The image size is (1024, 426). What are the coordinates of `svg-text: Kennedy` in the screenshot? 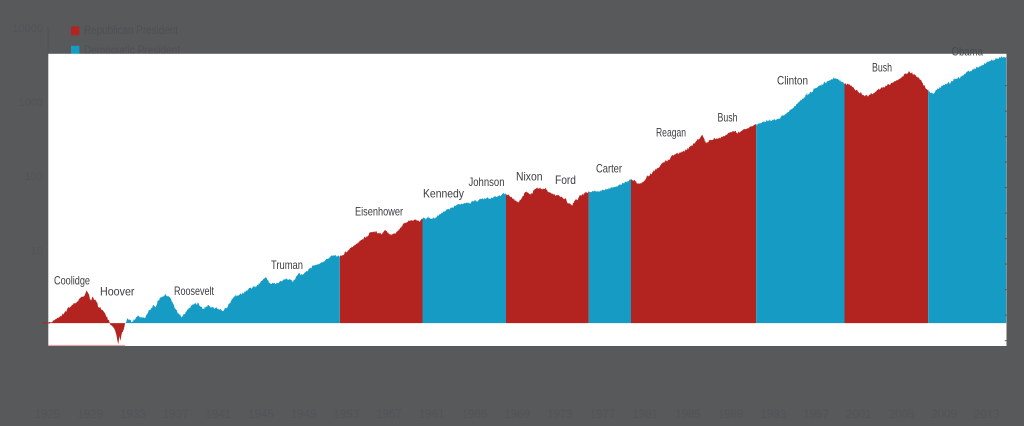 It's located at (443, 193).